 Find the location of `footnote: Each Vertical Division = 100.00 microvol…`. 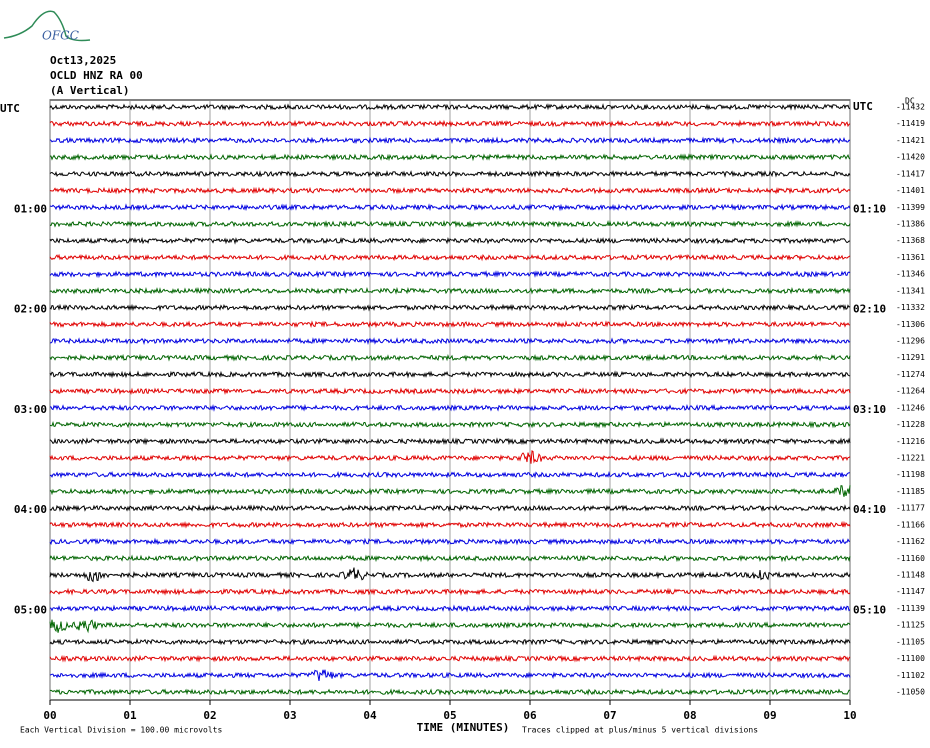

footnote: Each Vertical Division = 100.00 microvol… is located at coordinates (121, 730).